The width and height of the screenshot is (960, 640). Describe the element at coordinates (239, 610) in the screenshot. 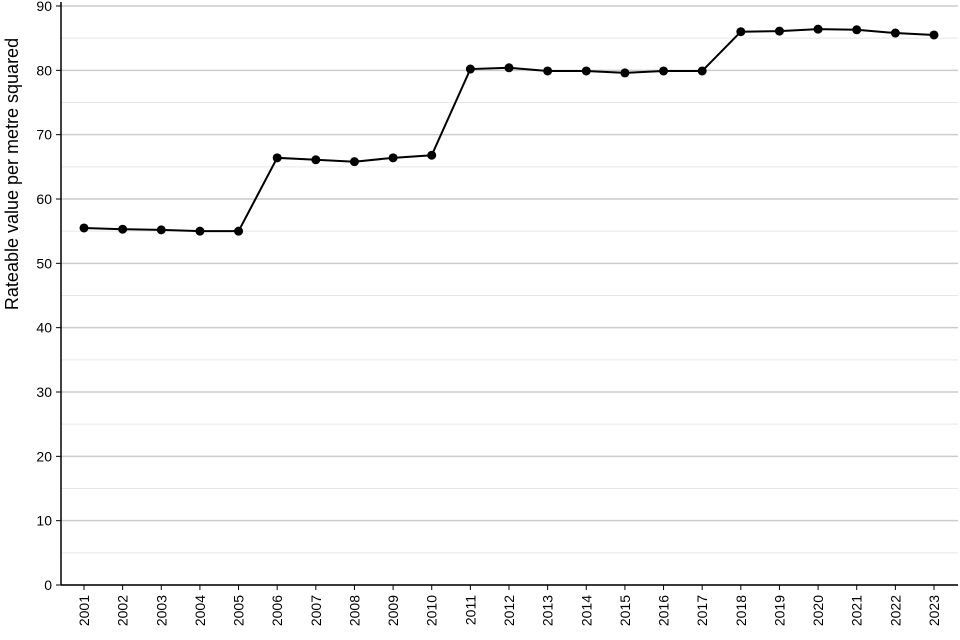

I see `x-tick-label: 2005` at that location.